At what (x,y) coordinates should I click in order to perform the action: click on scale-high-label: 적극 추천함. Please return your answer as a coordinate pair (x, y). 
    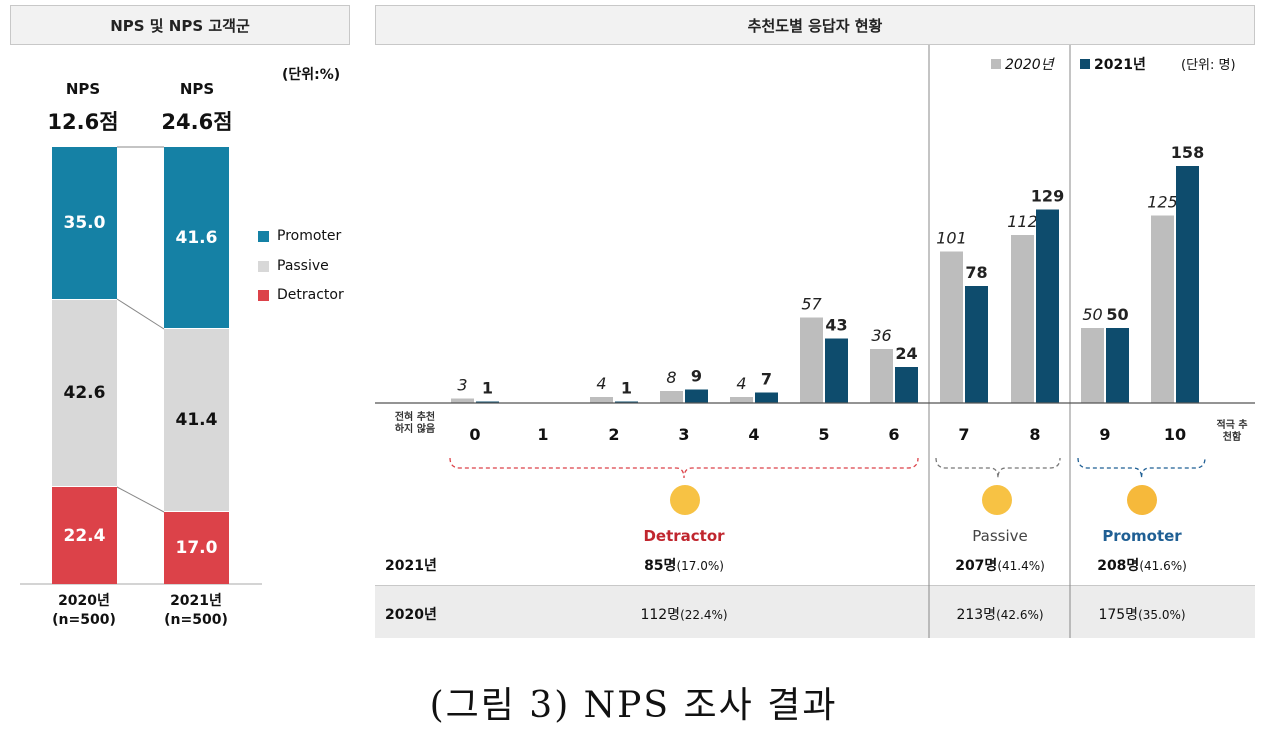
    Looking at the image, I should click on (1232, 431).